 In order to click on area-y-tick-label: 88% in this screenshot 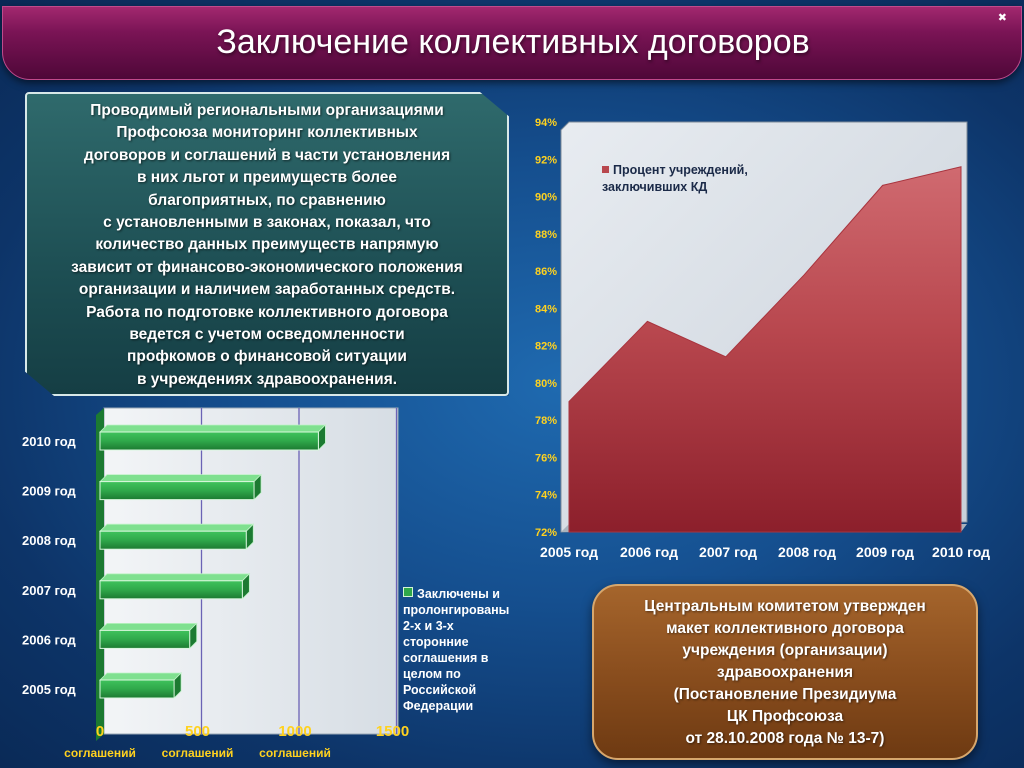, I will do `click(546, 235)`.